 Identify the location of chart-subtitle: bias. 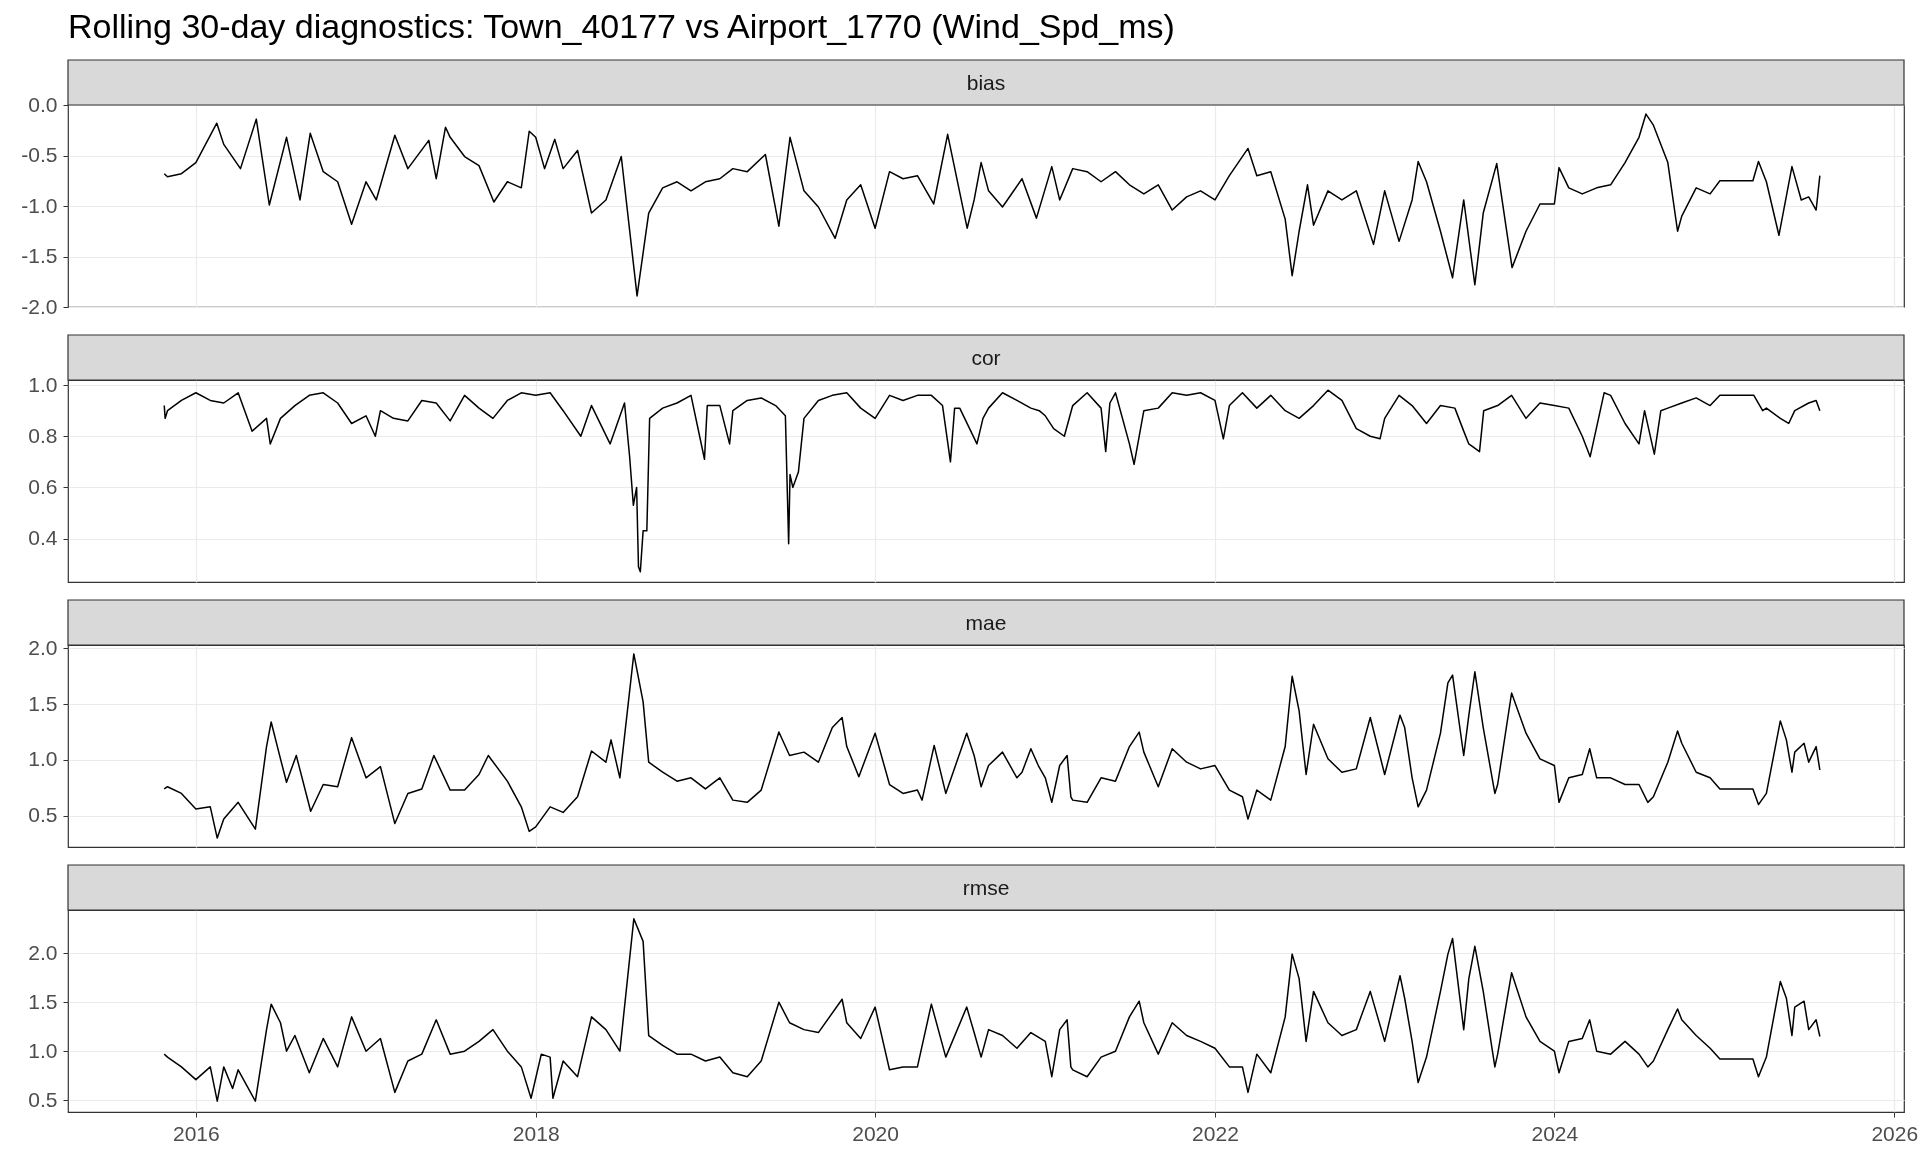
(986, 82).